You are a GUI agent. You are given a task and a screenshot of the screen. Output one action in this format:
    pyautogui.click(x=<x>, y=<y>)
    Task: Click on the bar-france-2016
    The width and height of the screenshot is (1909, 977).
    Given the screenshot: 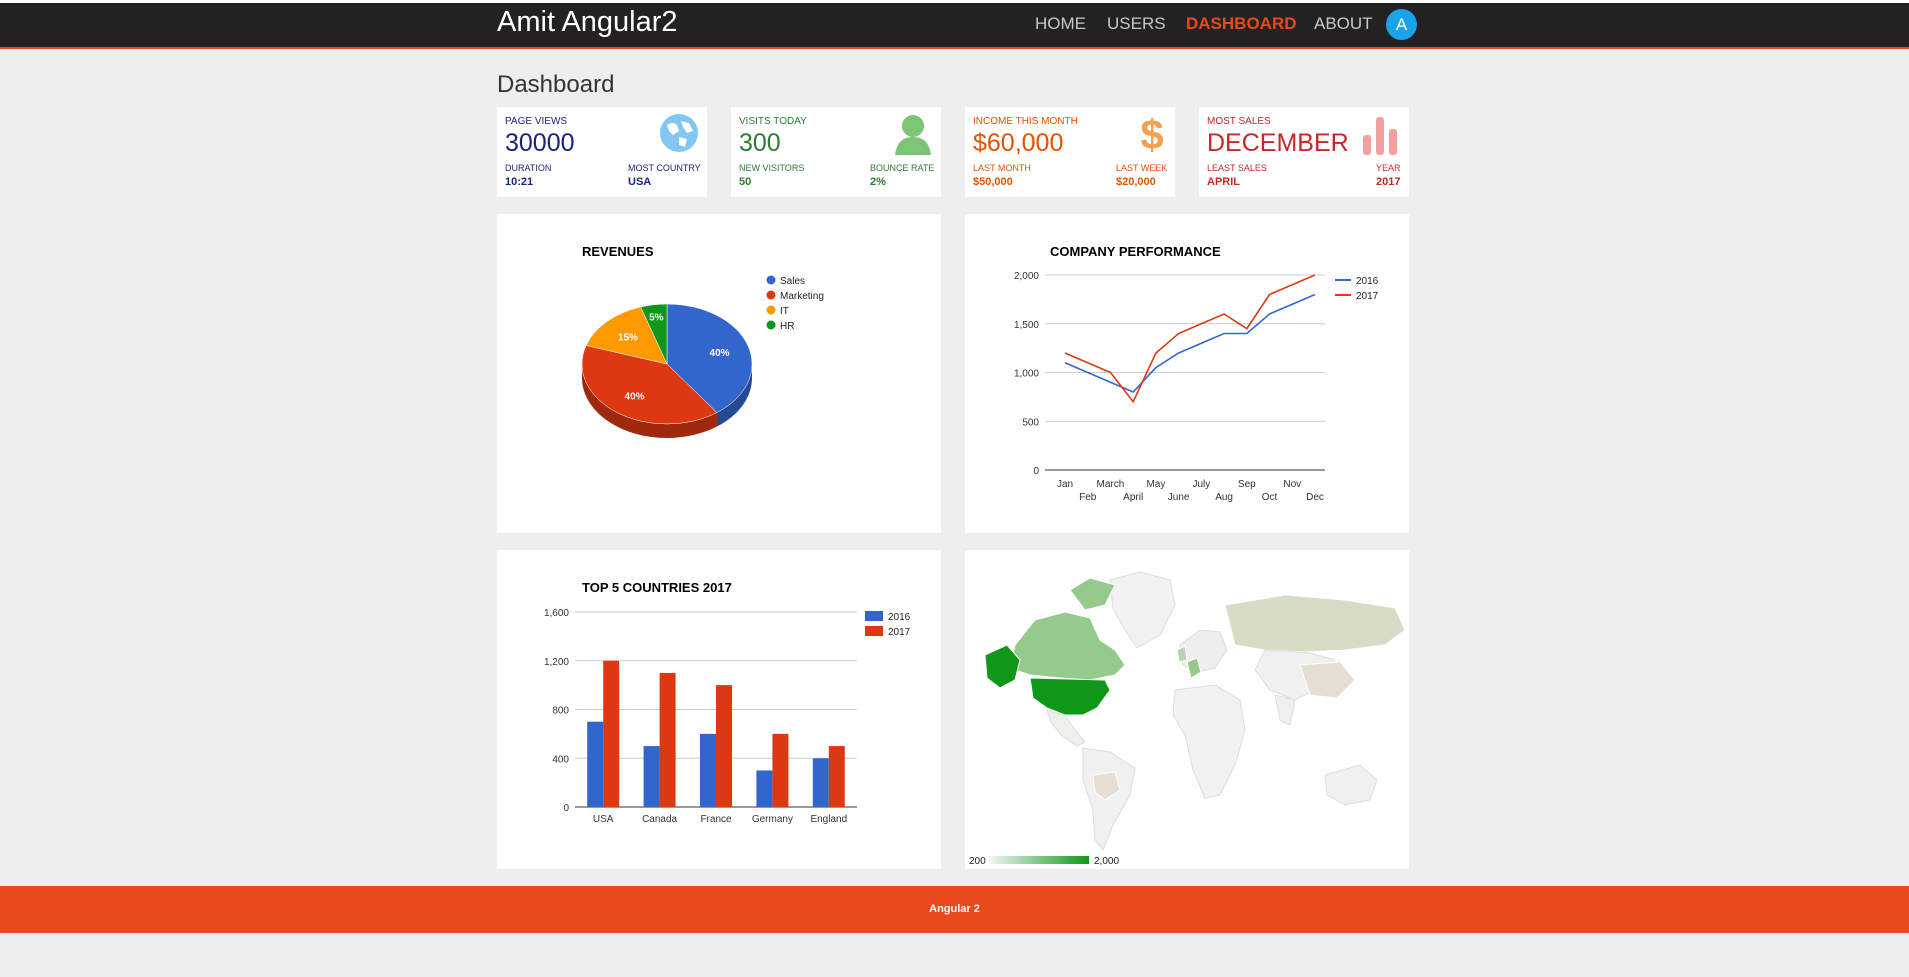 What is the action you would take?
    pyautogui.click(x=708, y=770)
    